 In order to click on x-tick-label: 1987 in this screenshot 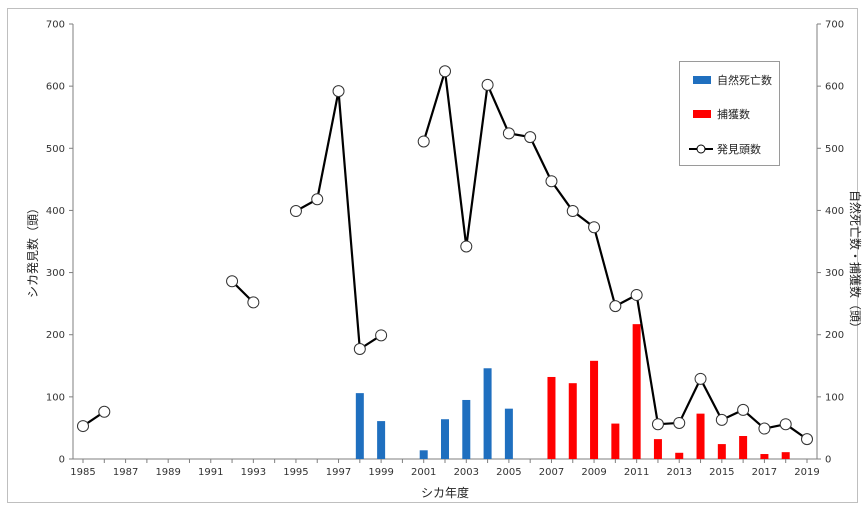, I will do `click(125, 472)`.